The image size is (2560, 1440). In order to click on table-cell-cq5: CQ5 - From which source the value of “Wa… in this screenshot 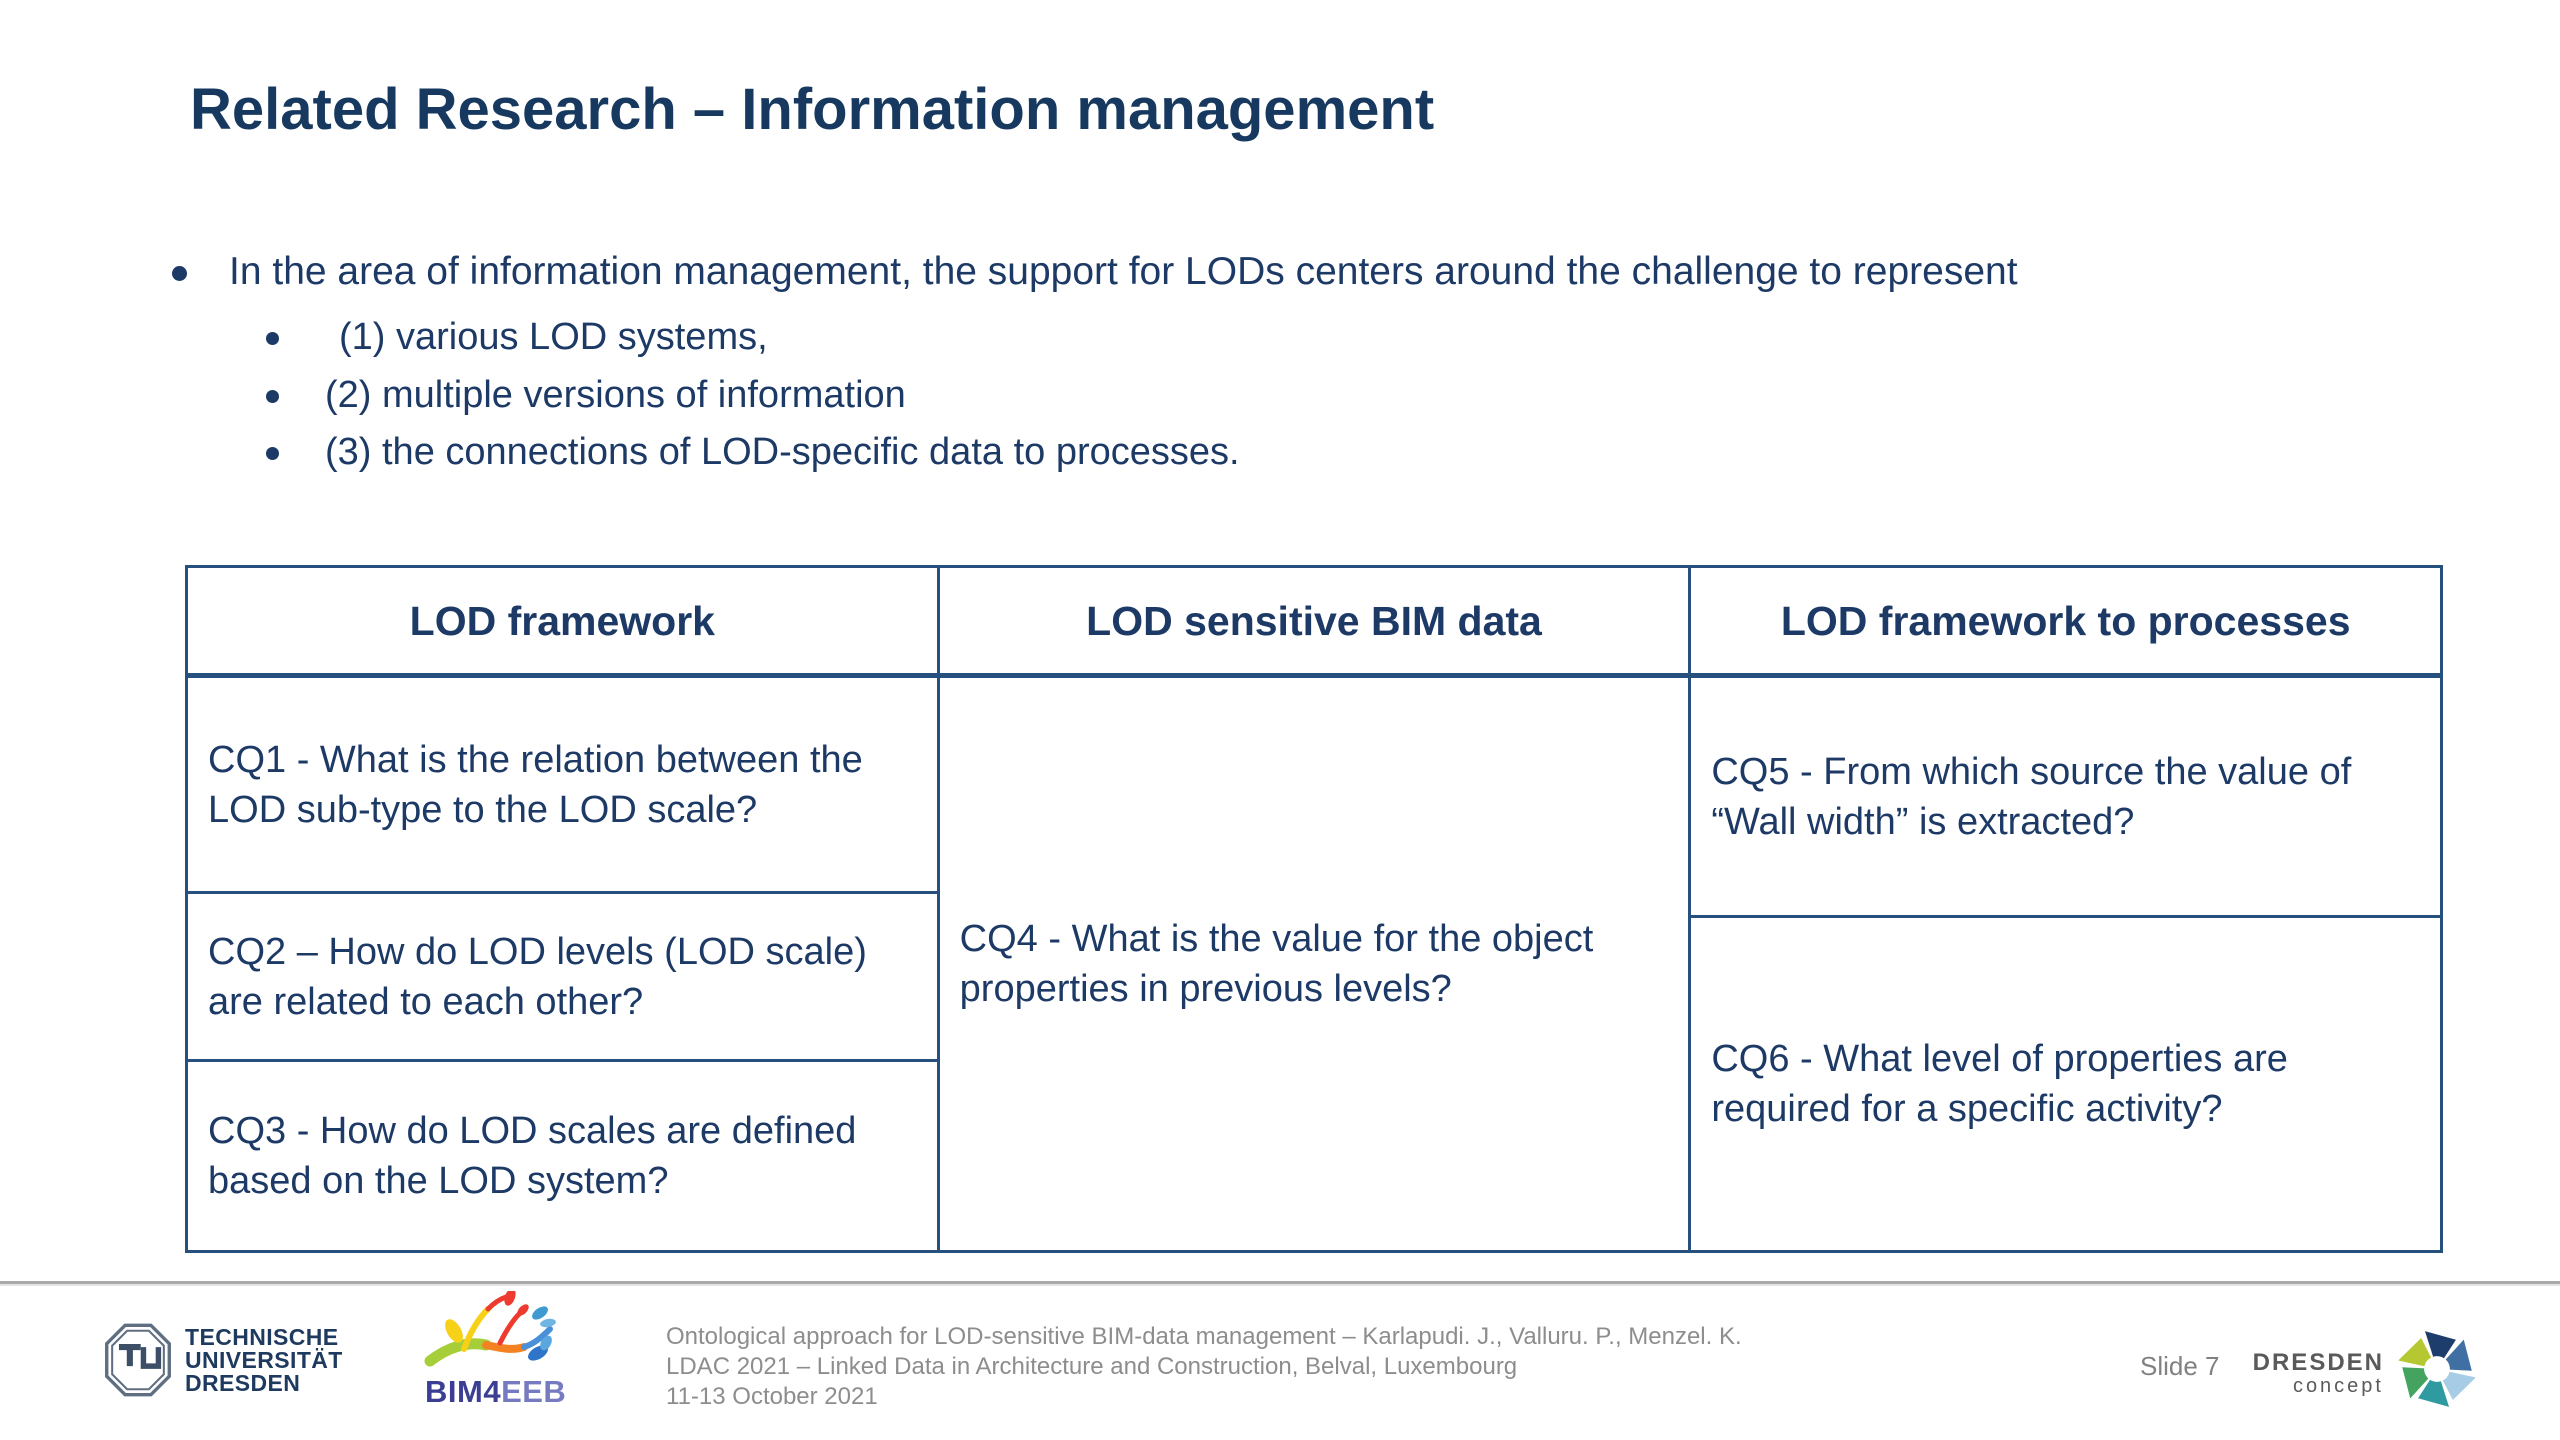, I will do `click(2066, 798)`.